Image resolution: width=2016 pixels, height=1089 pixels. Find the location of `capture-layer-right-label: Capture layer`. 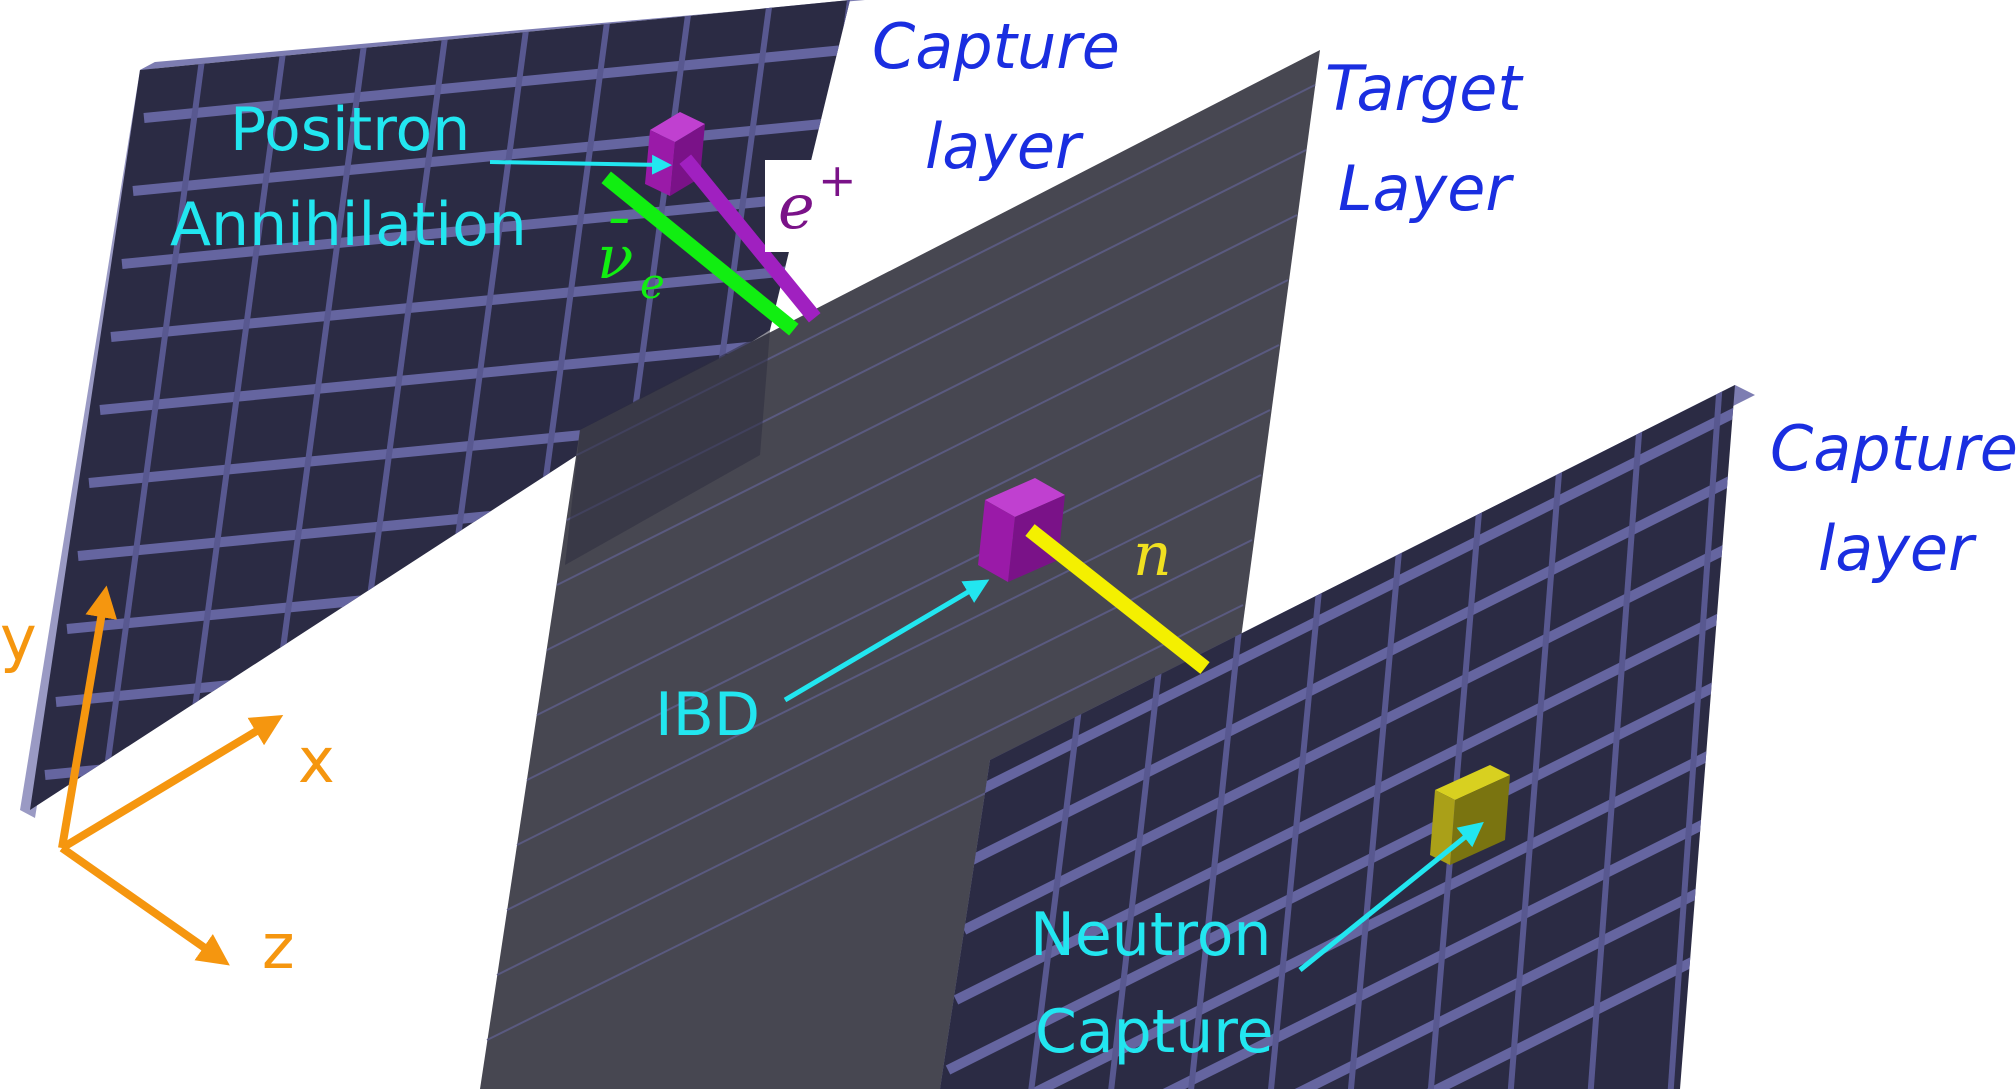

capture-layer-right-label: Capture layer is located at coordinates (1893, 498).